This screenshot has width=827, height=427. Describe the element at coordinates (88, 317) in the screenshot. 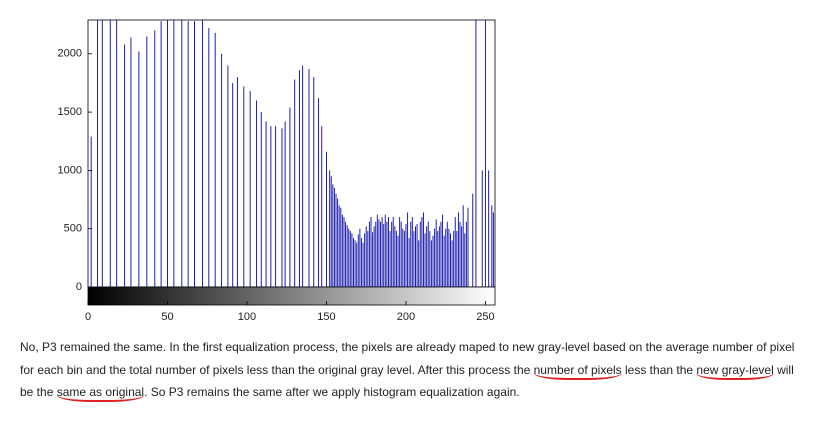

I see `x-tick-label: 0` at that location.